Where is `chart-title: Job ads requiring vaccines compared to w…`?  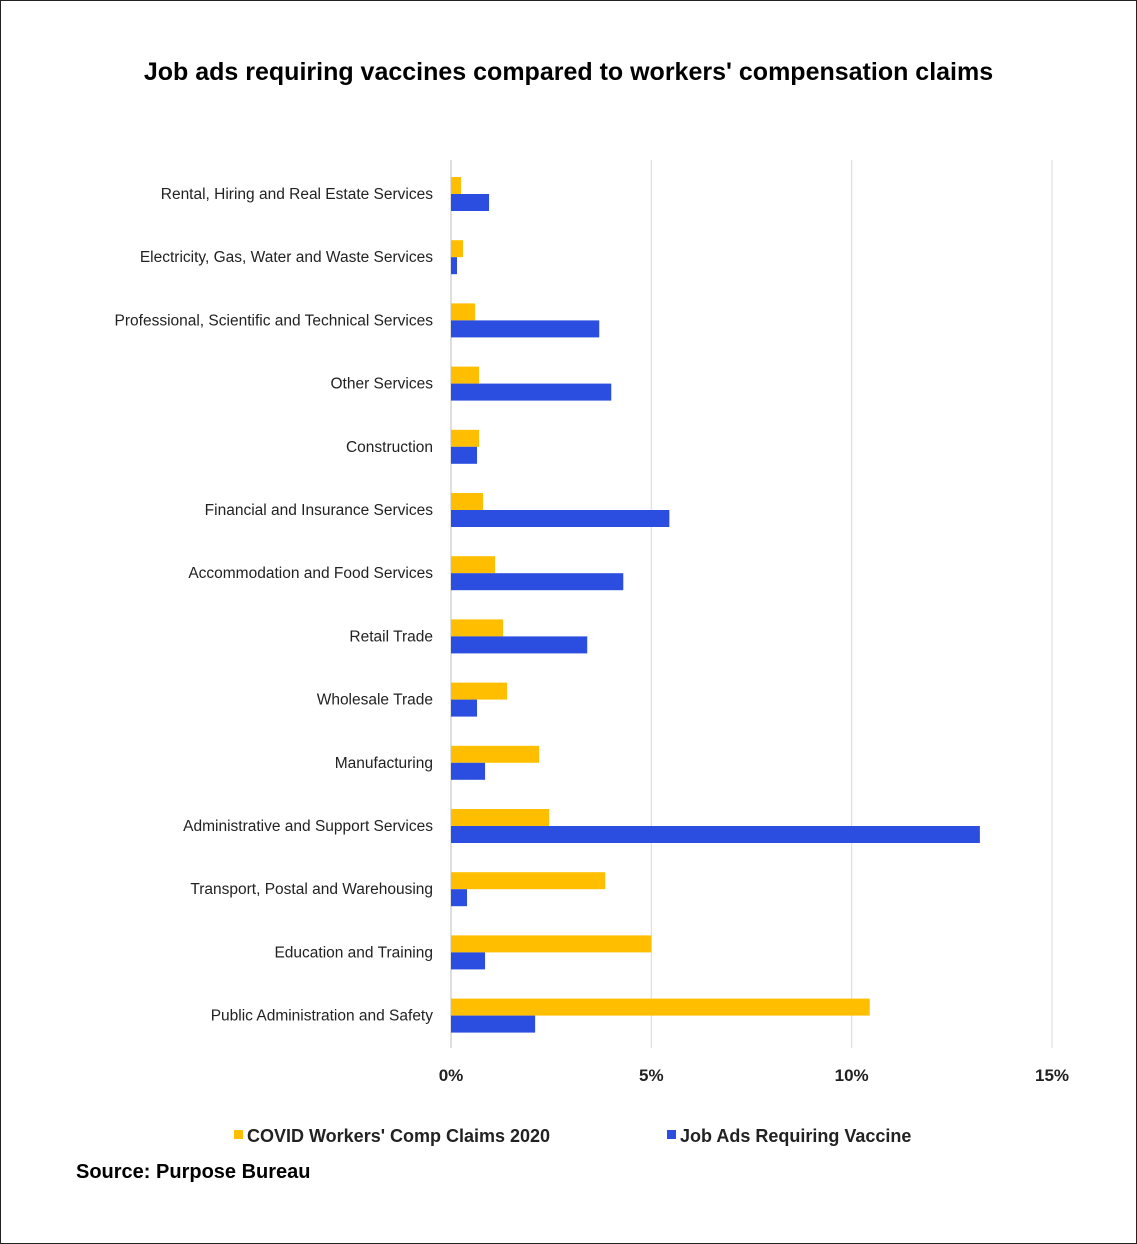
chart-title: Job ads requiring vaccines compared to w… is located at coordinates (568, 72).